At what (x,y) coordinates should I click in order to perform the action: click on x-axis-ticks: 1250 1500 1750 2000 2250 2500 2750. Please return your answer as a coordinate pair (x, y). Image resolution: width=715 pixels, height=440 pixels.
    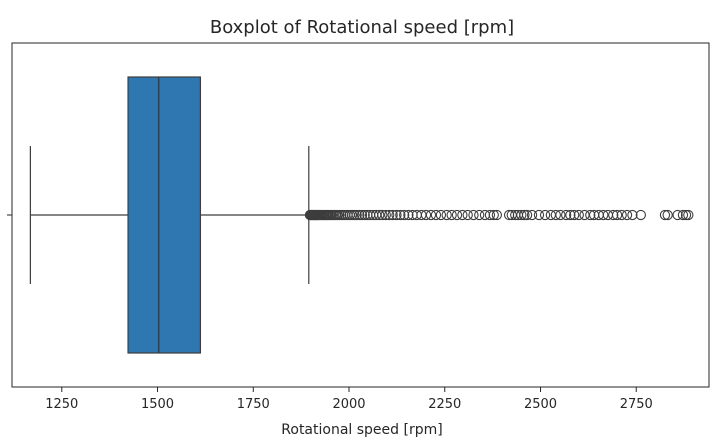
    Looking at the image, I should click on (349, 399).